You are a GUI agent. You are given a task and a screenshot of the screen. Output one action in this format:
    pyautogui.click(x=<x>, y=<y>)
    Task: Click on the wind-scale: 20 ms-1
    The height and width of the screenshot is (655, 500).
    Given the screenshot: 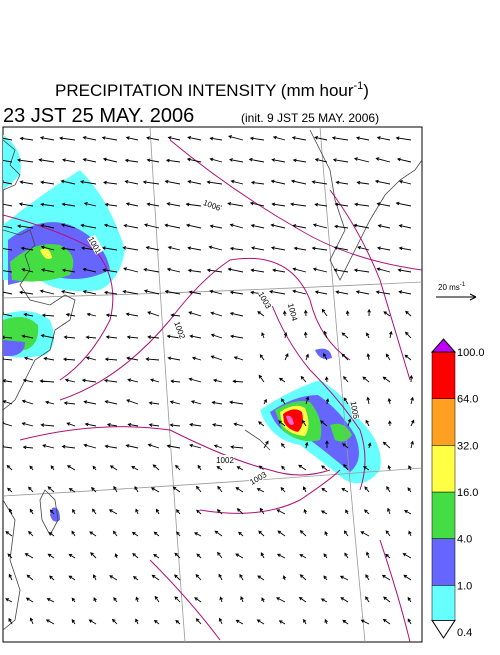 What is the action you would take?
    pyautogui.click(x=456, y=291)
    